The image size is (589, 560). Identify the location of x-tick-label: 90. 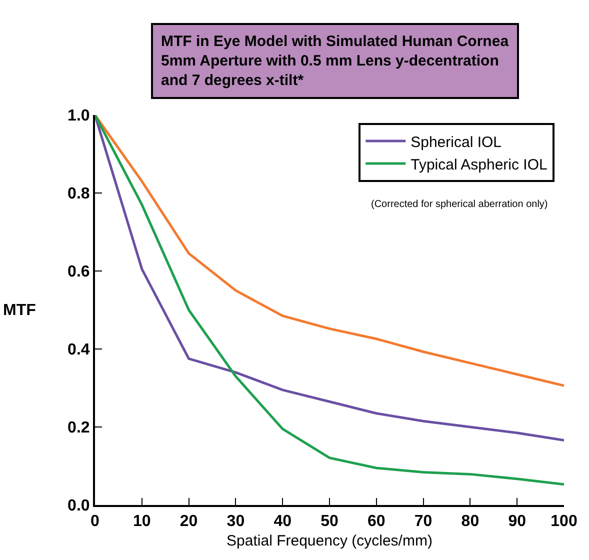
(517, 521).